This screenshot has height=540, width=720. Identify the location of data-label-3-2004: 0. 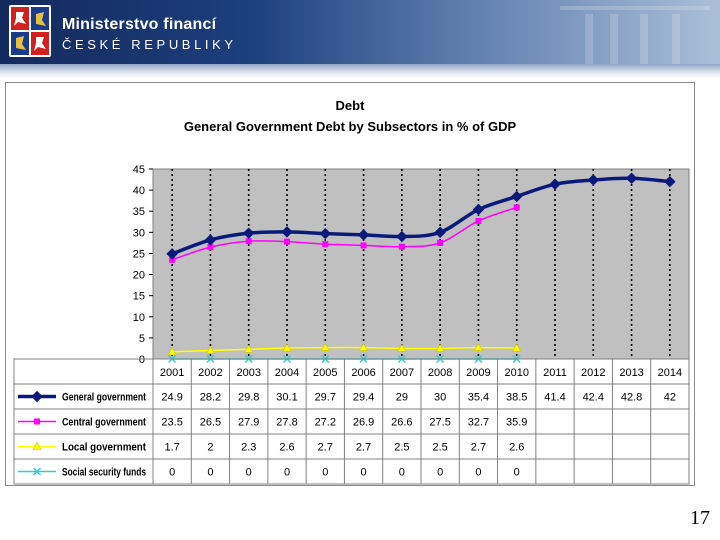
(287, 473).